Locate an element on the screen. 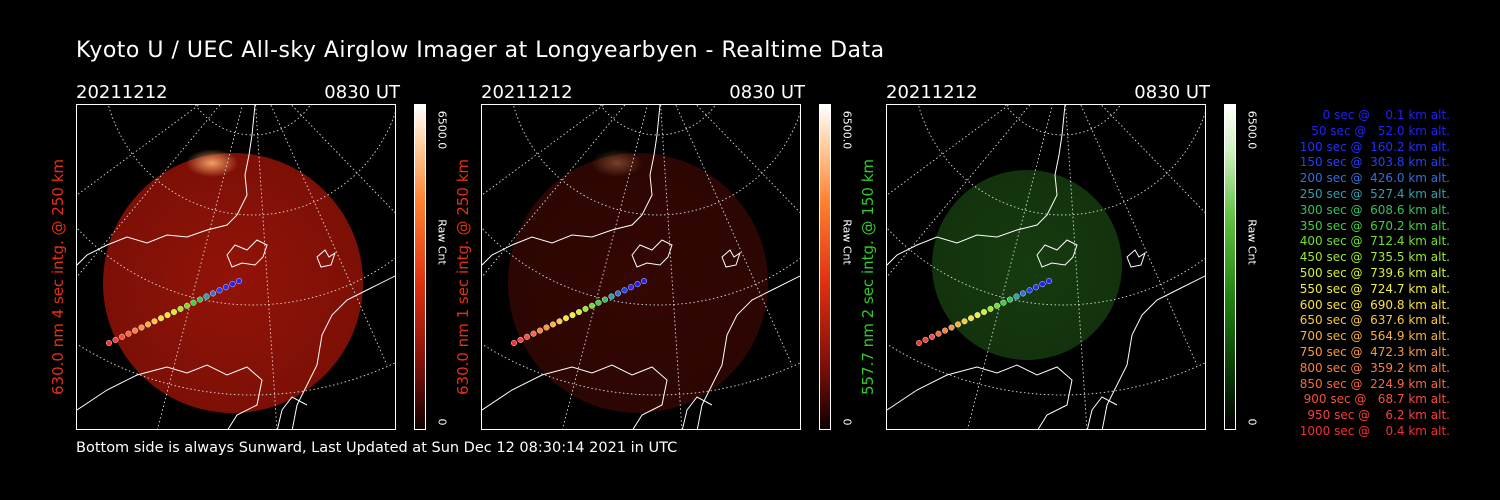 This screenshot has height=500, width=1500. legend-entry: 850 sec @ 224.9 km alt. is located at coordinates (1372, 383).